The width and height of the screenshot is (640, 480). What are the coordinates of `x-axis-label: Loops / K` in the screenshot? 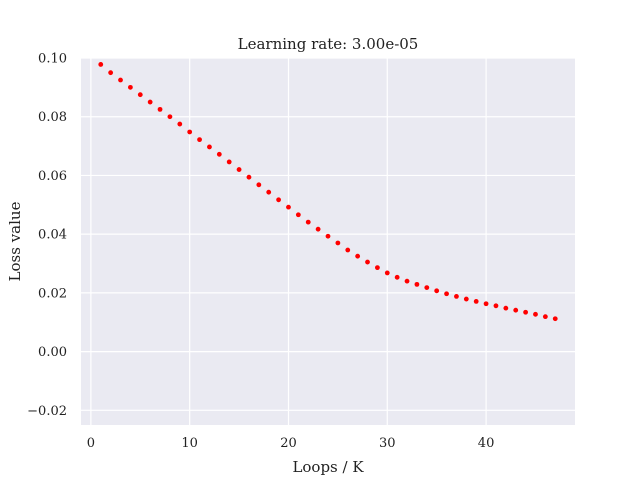 It's located at (328, 467).